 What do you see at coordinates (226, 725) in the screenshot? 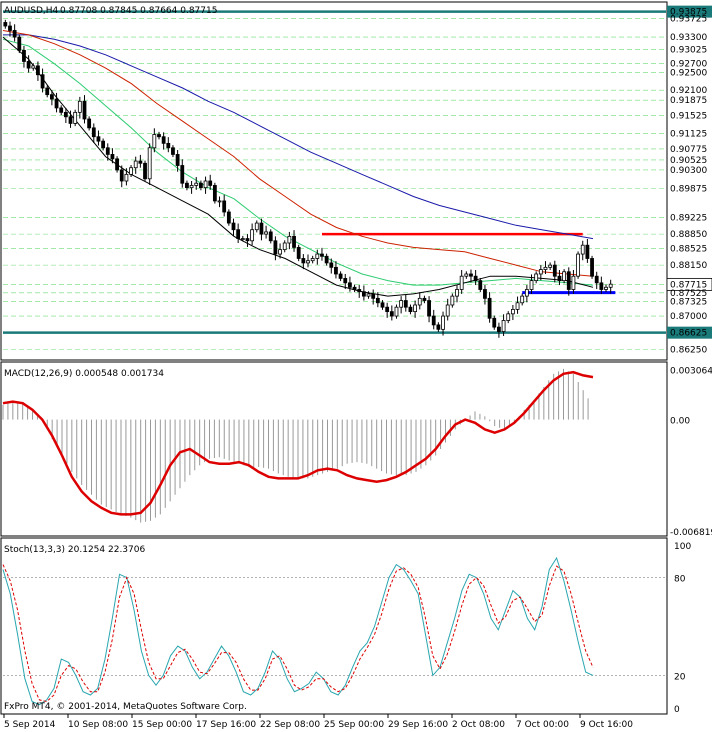
I see `time-tick-label: 17 Sep 16:00` at bounding box center [226, 725].